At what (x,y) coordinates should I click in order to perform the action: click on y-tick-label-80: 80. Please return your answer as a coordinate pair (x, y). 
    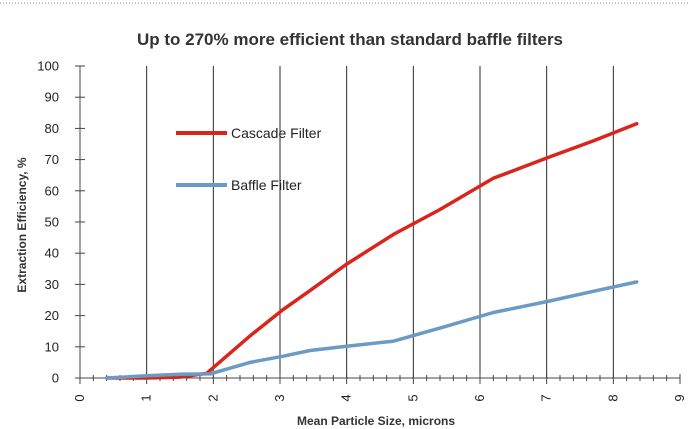
    Looking at the image, I should click on (52, 128).